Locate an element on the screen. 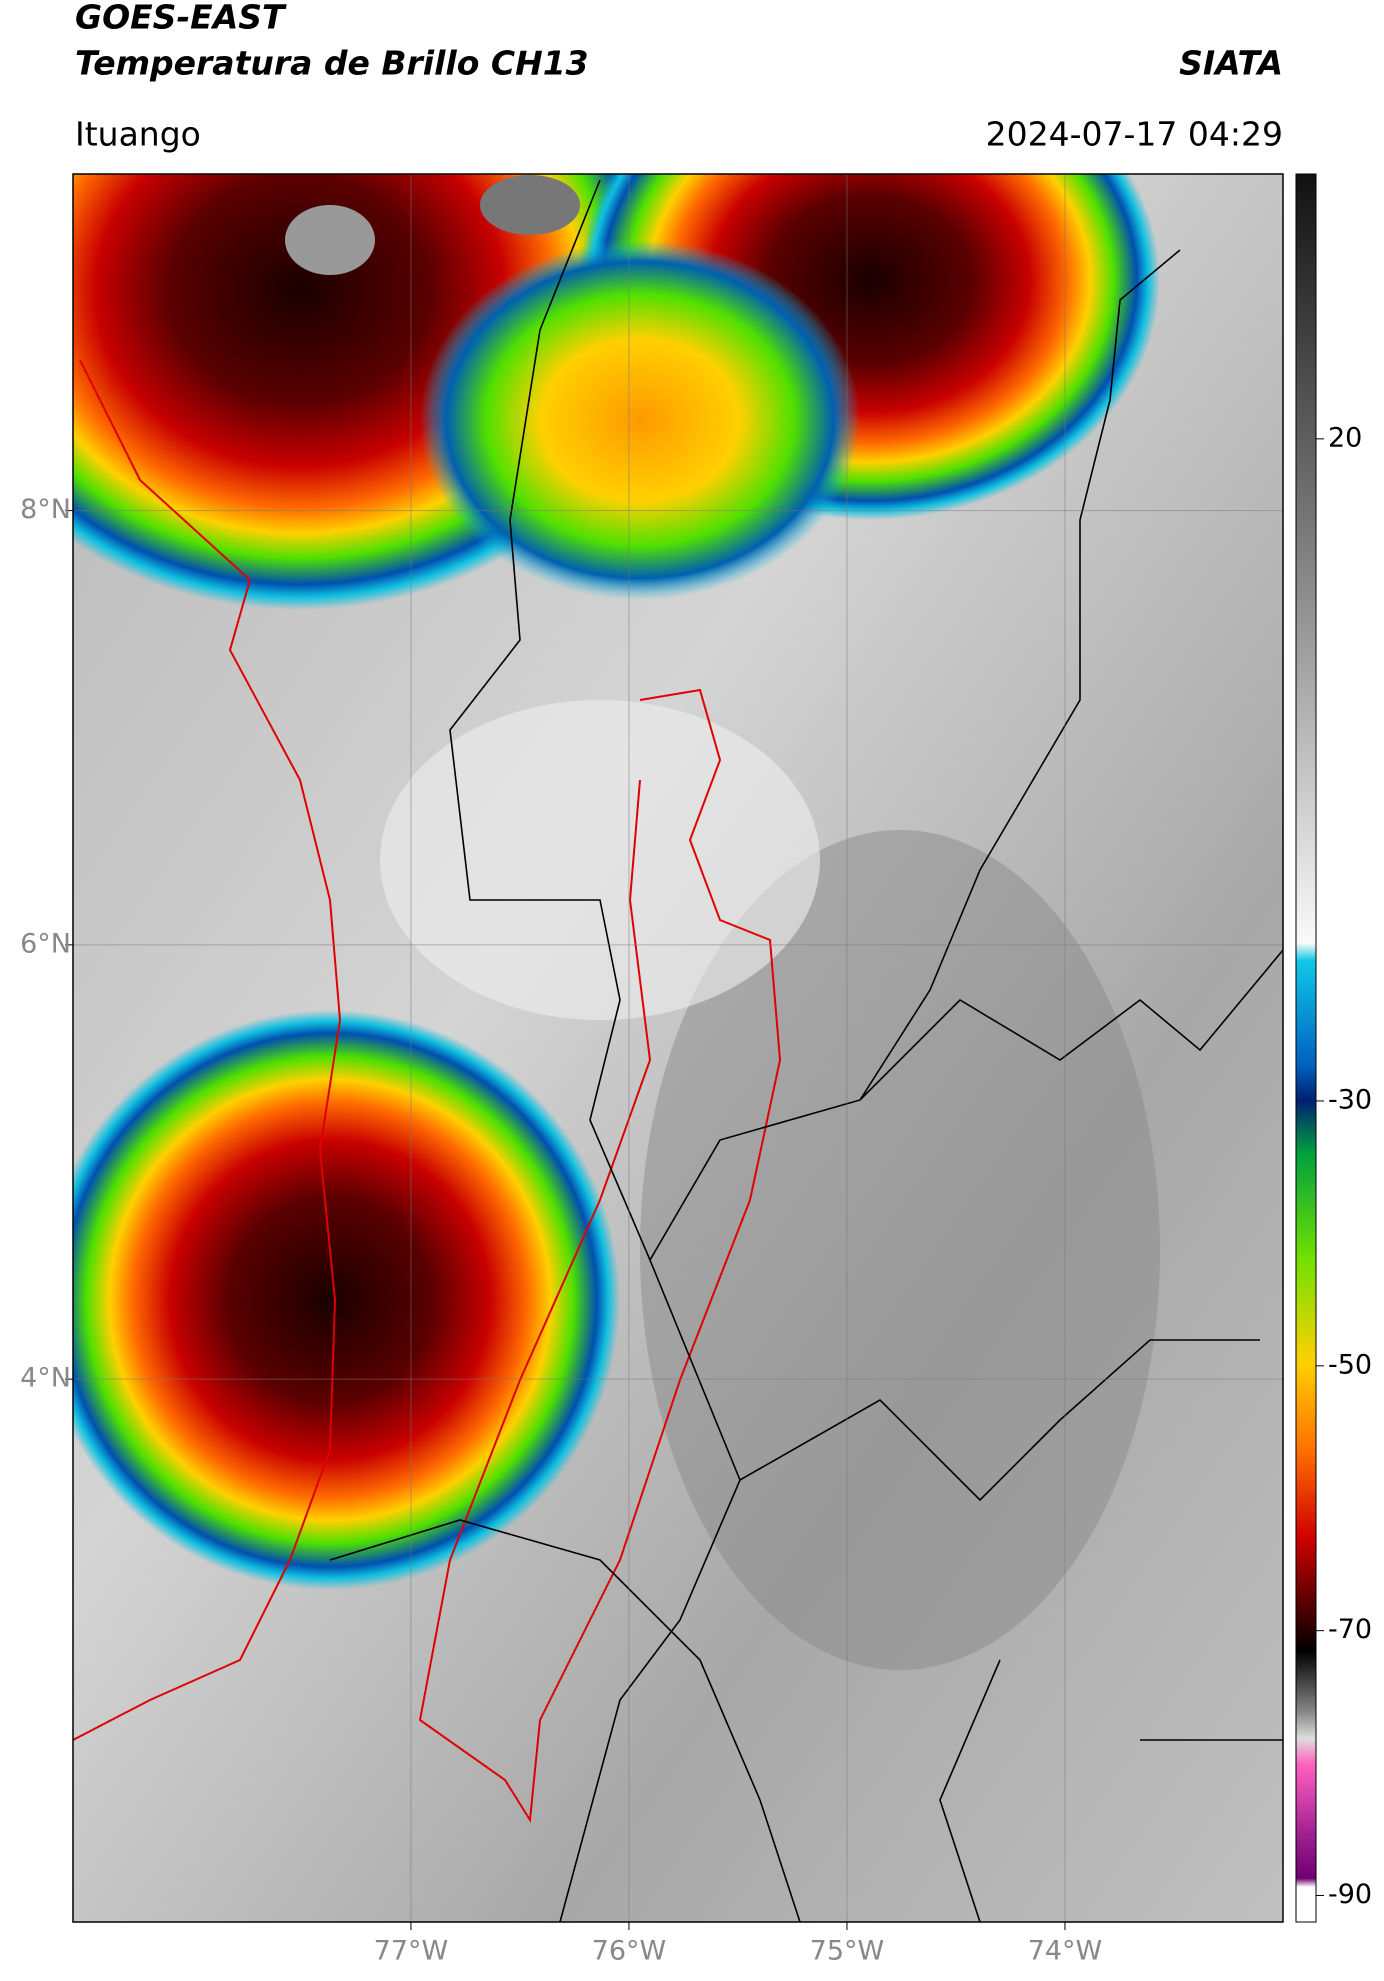 The height and width of the screenshot is (1981, 1384). x-tick-label: 77°W is located at coordinates (411, 1951).